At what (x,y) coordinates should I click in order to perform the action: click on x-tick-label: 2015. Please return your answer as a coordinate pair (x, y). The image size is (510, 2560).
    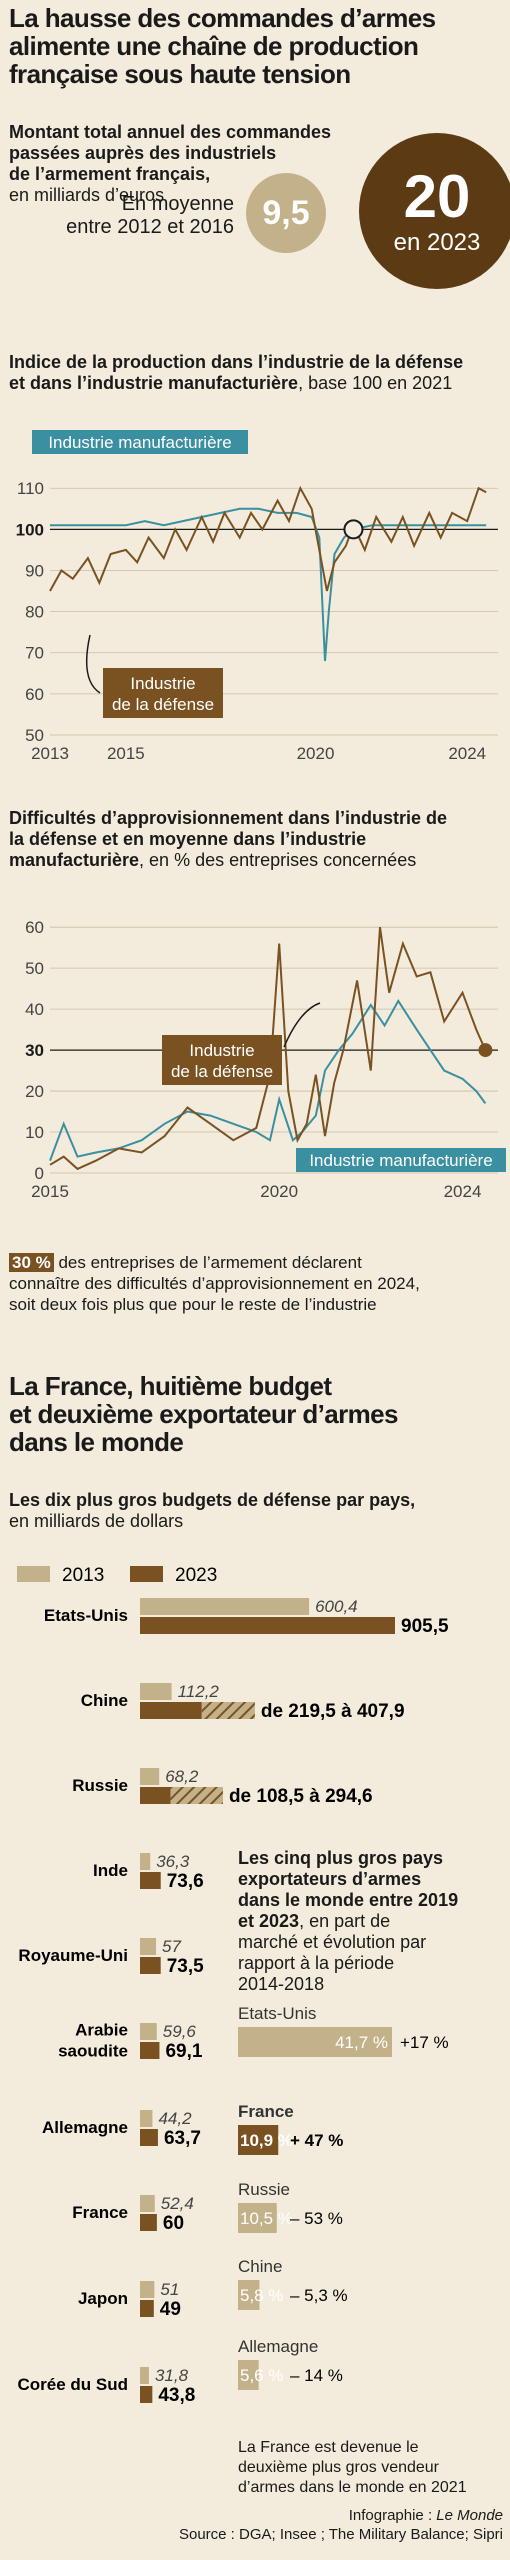
    Looking at the image, I should click on (126, 753).